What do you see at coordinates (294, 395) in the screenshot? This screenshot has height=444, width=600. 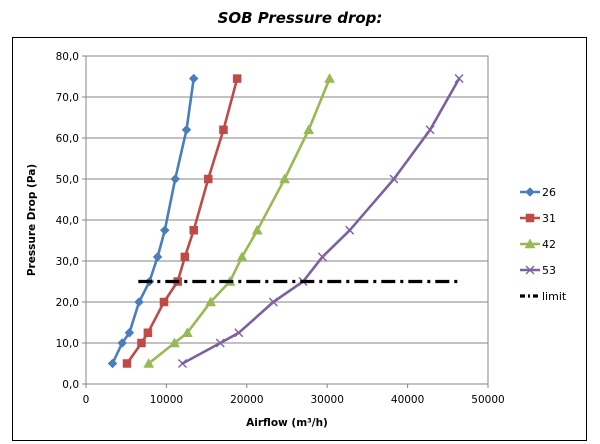 I see `x-axis-ticks: 0 10000 20000 30000 40000 50000` at bounding box center [294, 395].